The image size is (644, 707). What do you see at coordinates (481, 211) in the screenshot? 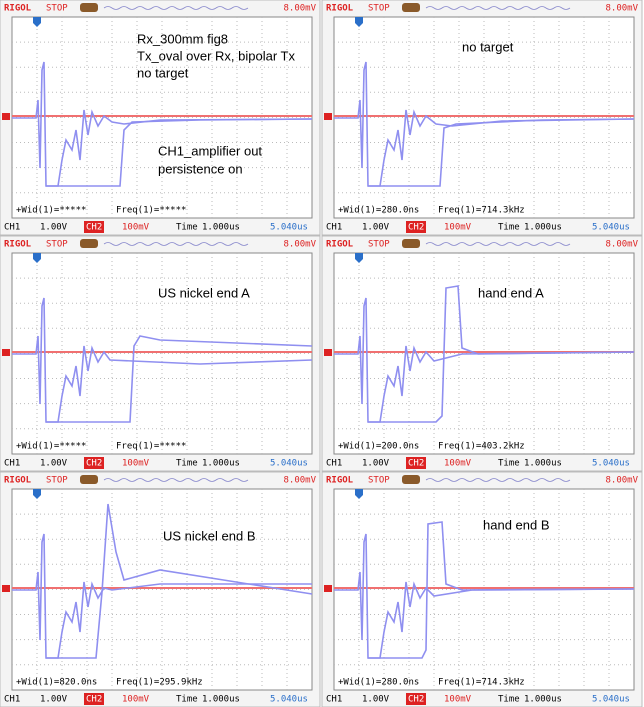
I see `measure-freq: Freq(1)=714.3kHz` at bounding box center [481, 211].